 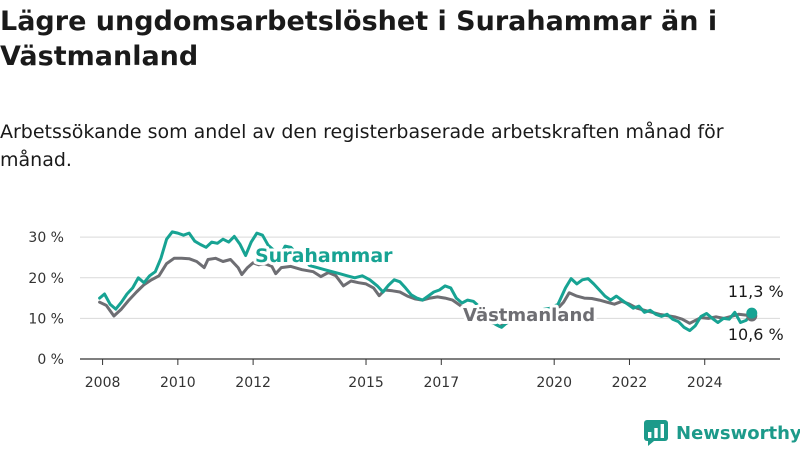 What do you see at coordinates (705, 383) in the screenshot?
I see `x-tick-label: 2024` at bounding box center [705, 383].